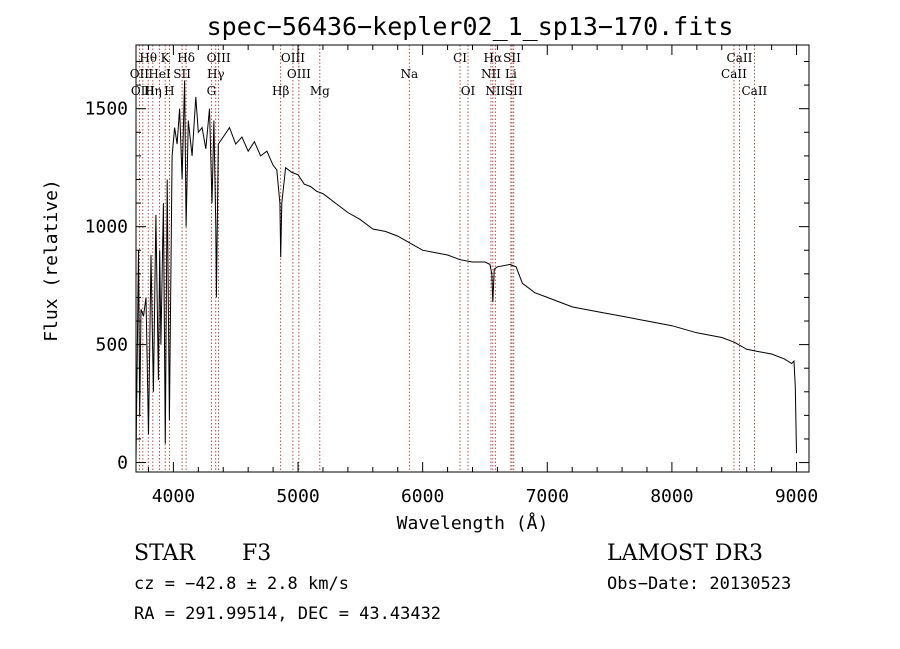 This screenshot has height=649, width=900. I want to click on x-tick-label: 5000, so click(297, 496).